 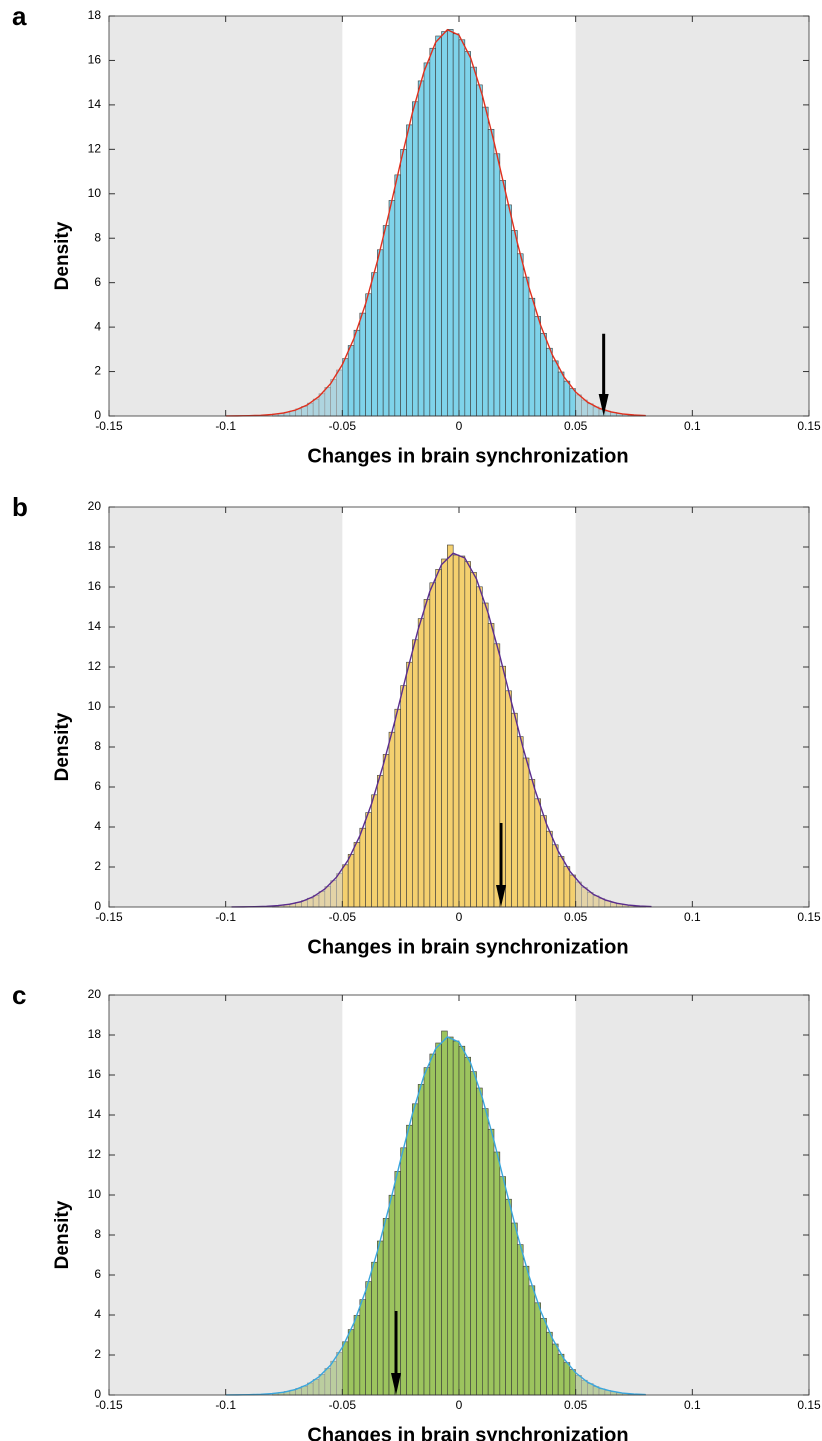 I want to click on y-axis-label: Density, so click(x=62, y=1234).